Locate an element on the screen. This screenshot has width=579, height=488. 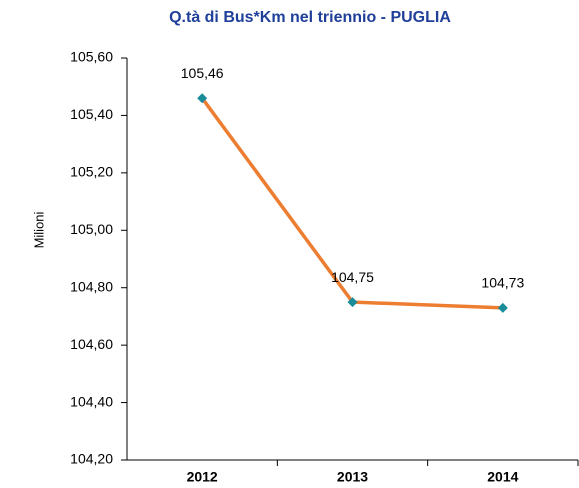
chart-title: Q.tà di Bus*Km nel triennio - PUGLIA is located at coordinates (310, 17).